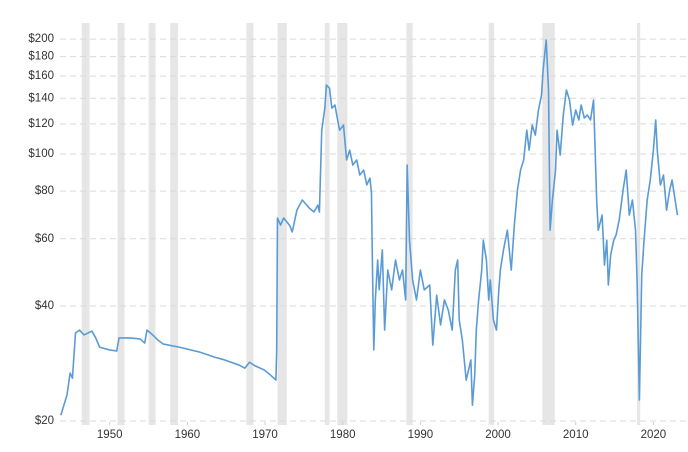  I want to click on x-tick-label: 2020, so click(654, 435).